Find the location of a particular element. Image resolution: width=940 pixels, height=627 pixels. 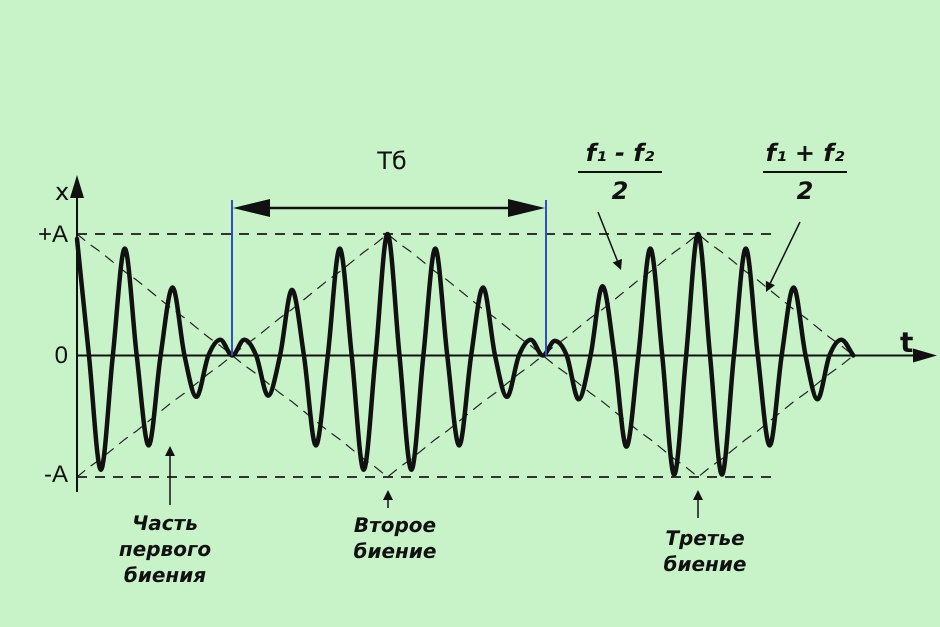

text: Второе биение is located at coordinates (395, 538).